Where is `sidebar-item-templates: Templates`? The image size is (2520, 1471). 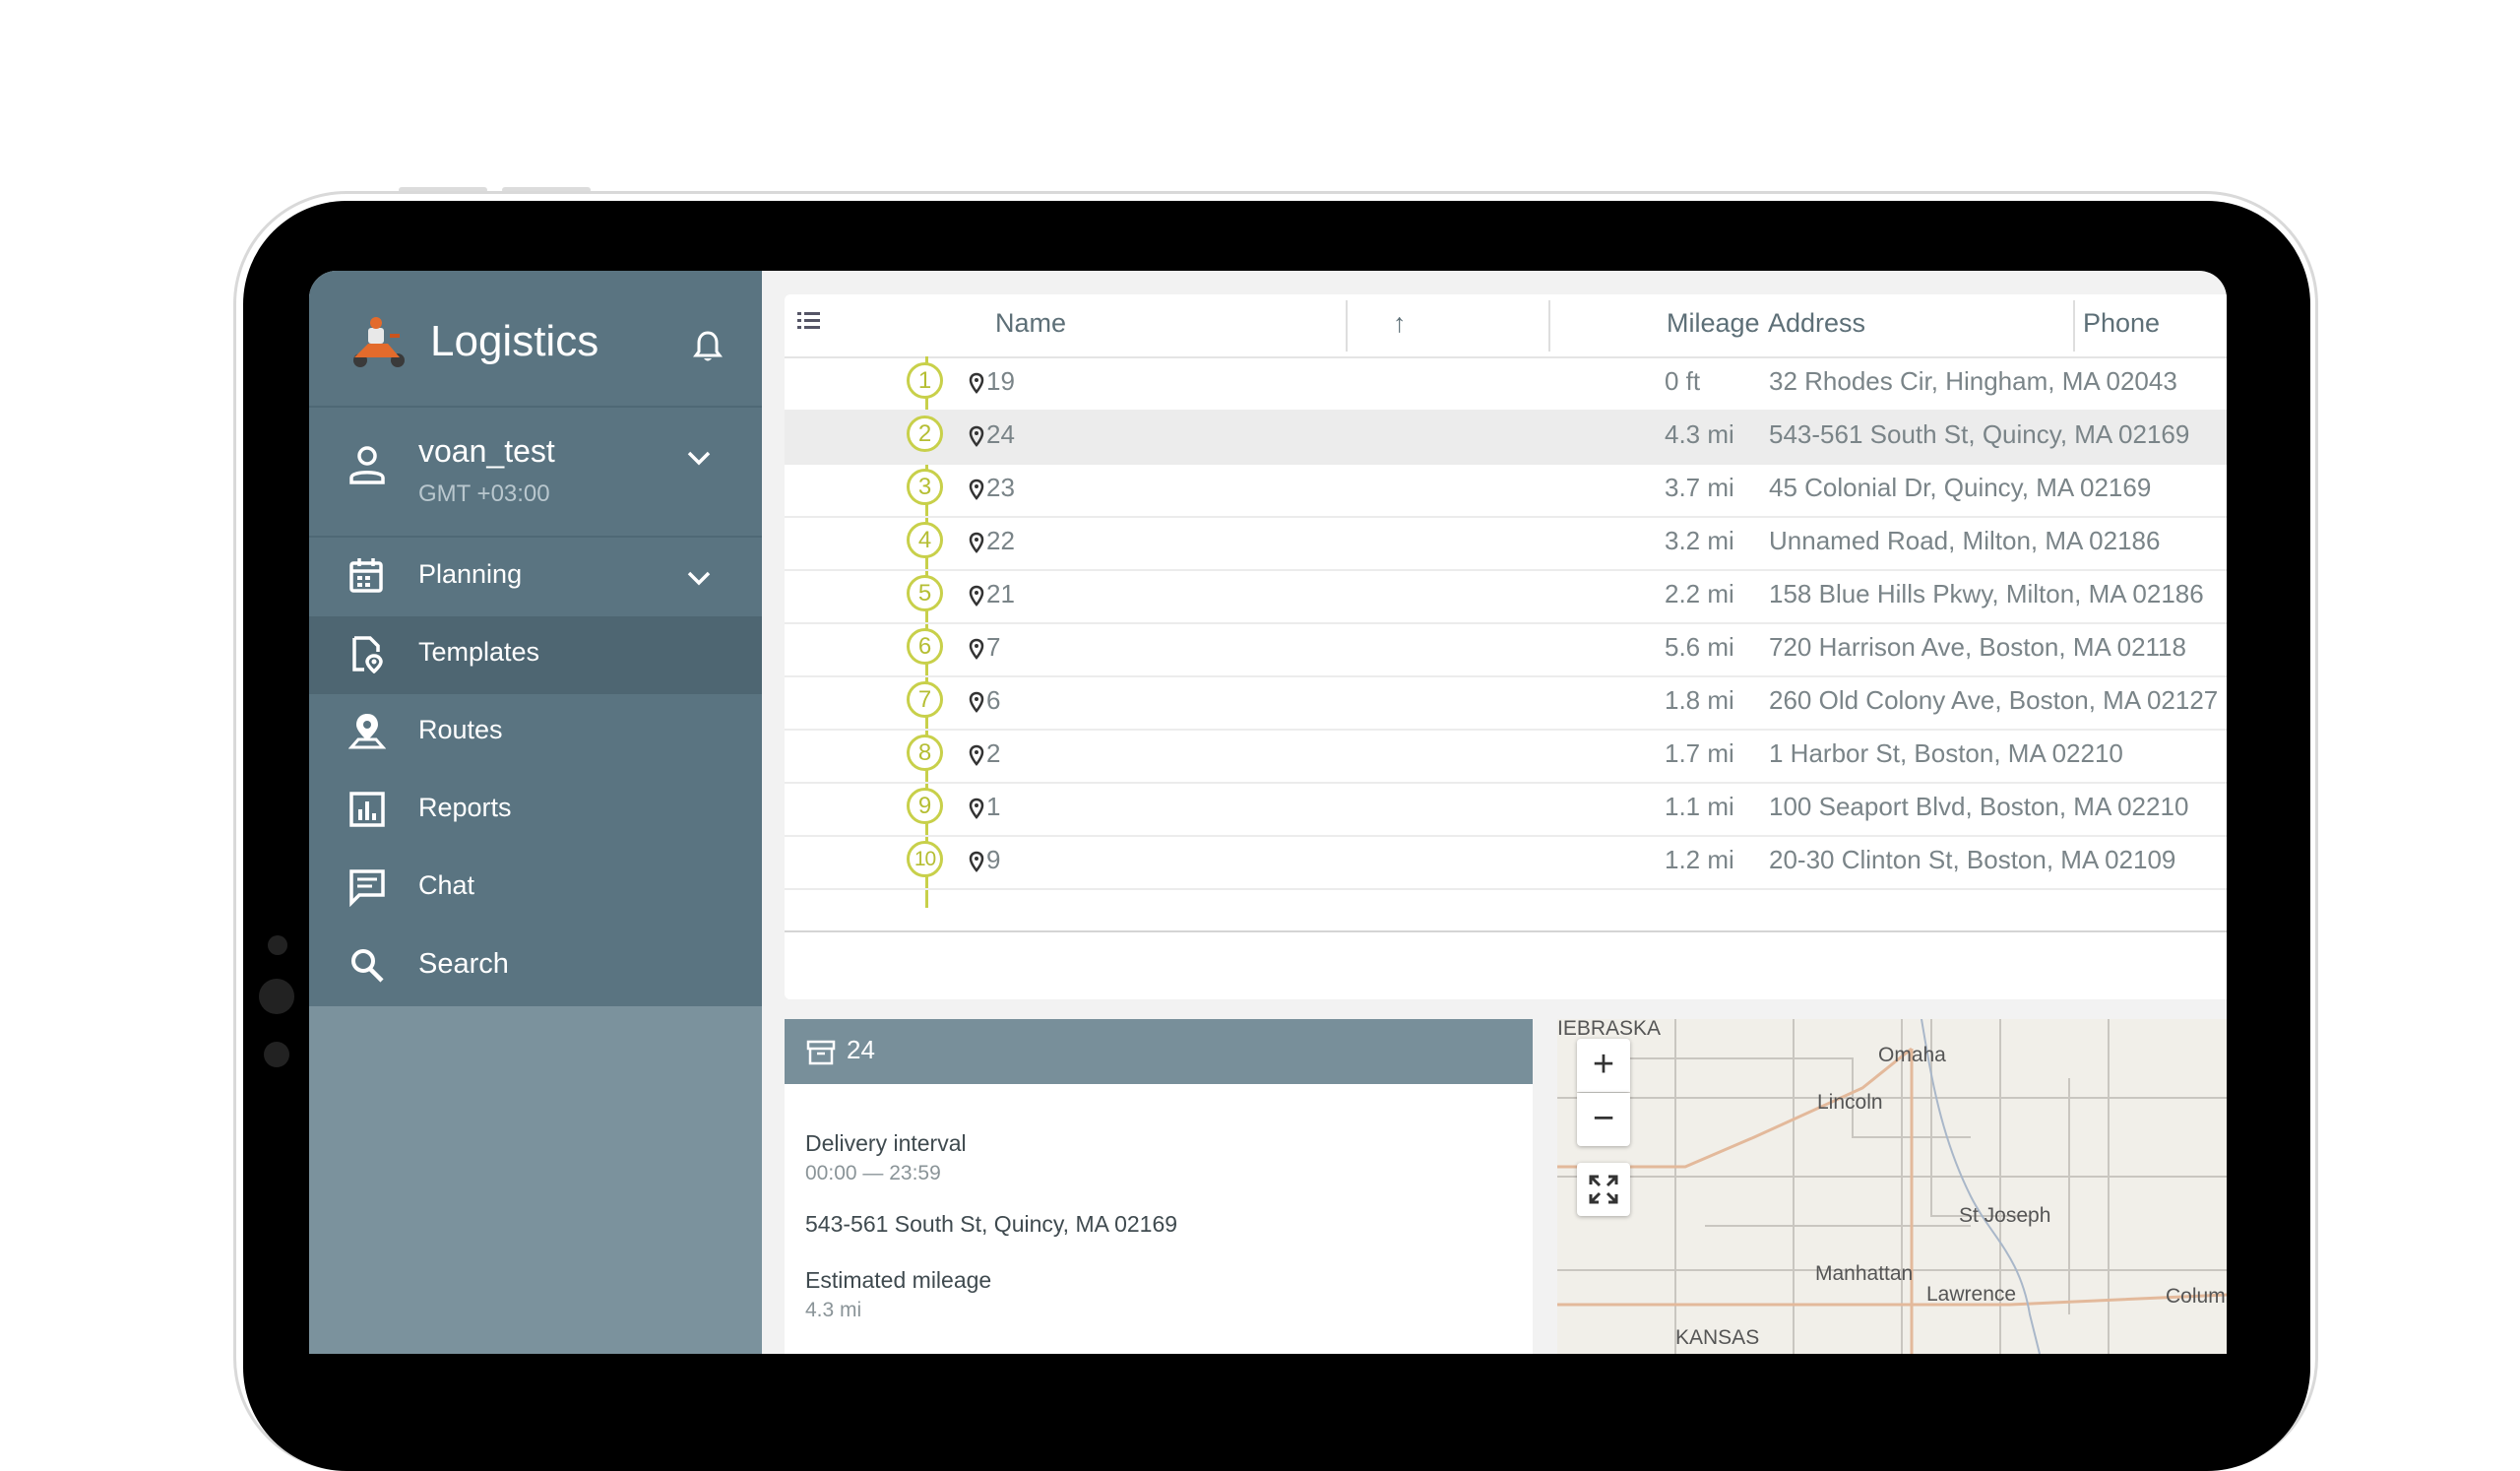
sidebar-item-templates: Templates is located at coordinates (535, 655).